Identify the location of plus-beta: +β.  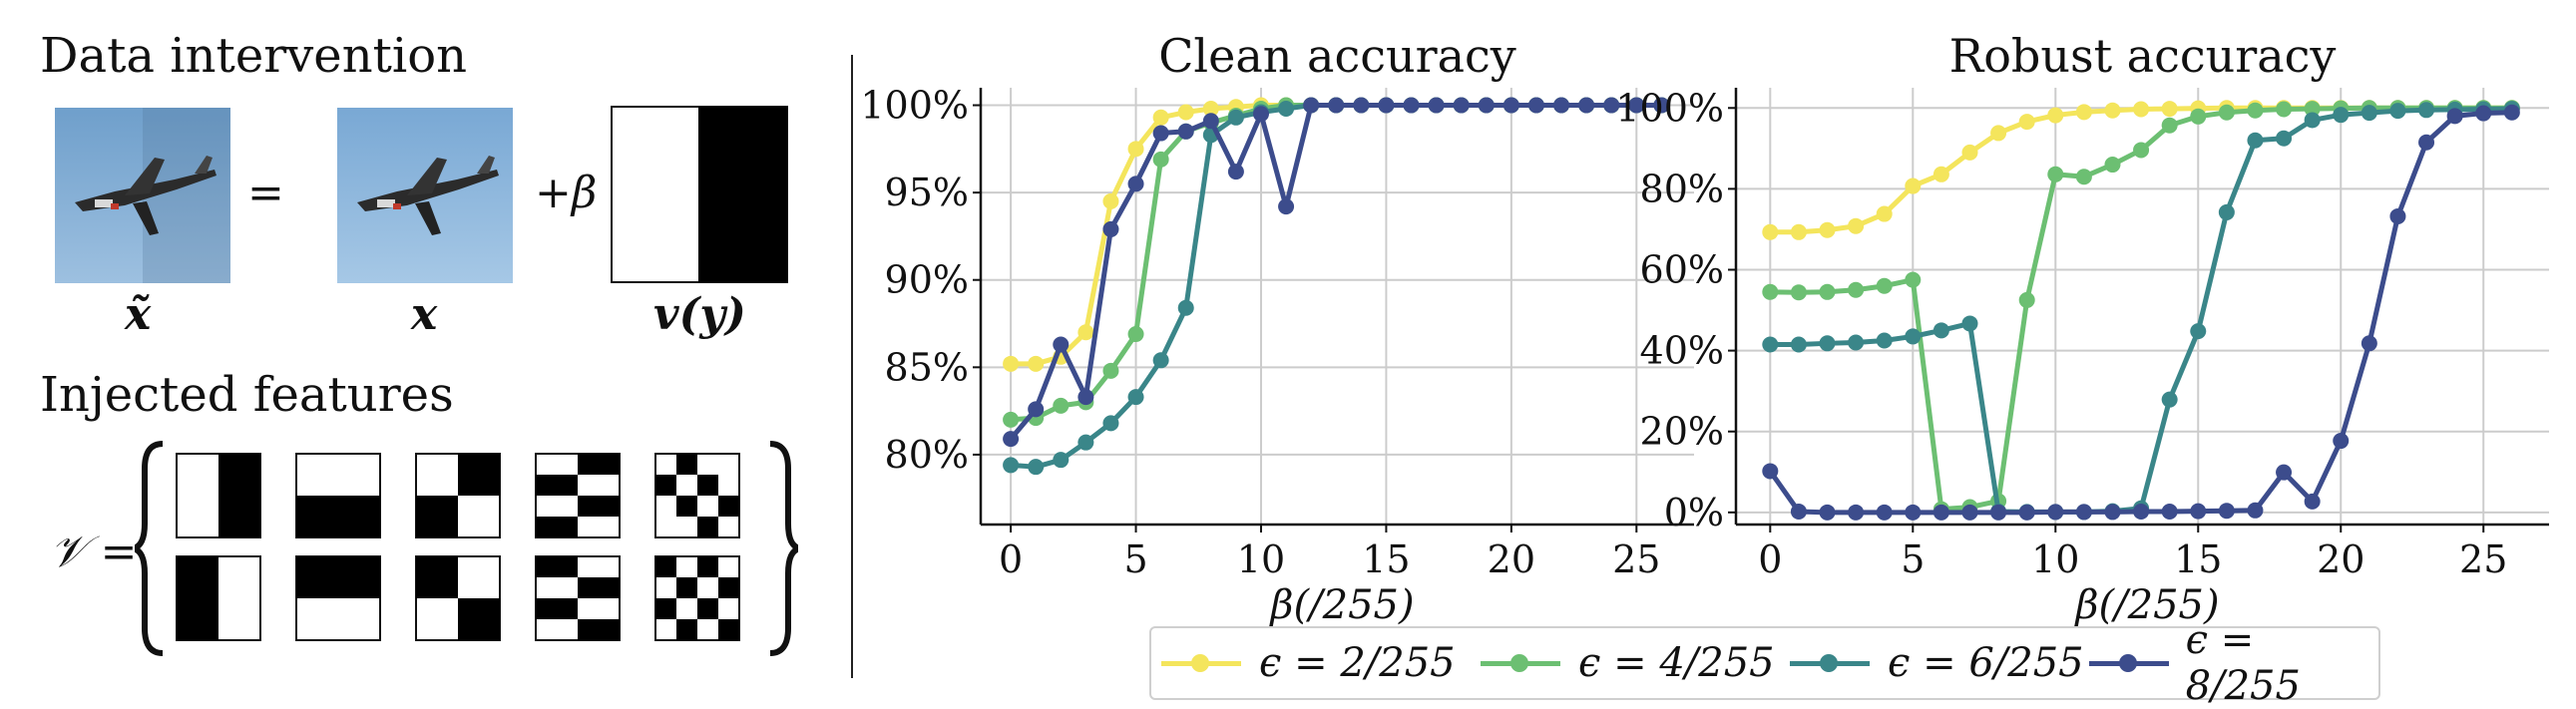
(566, 193).